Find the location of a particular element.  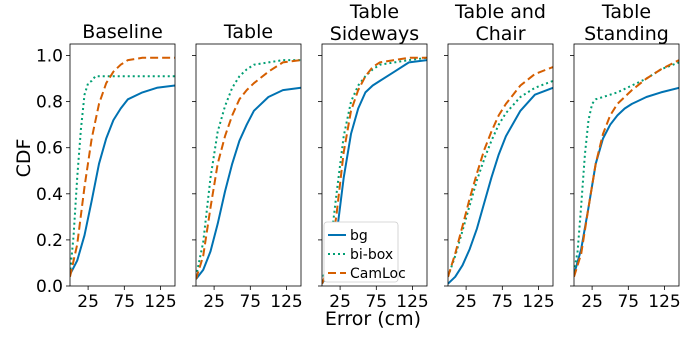

legend-box is located at coordinates (361, 252).